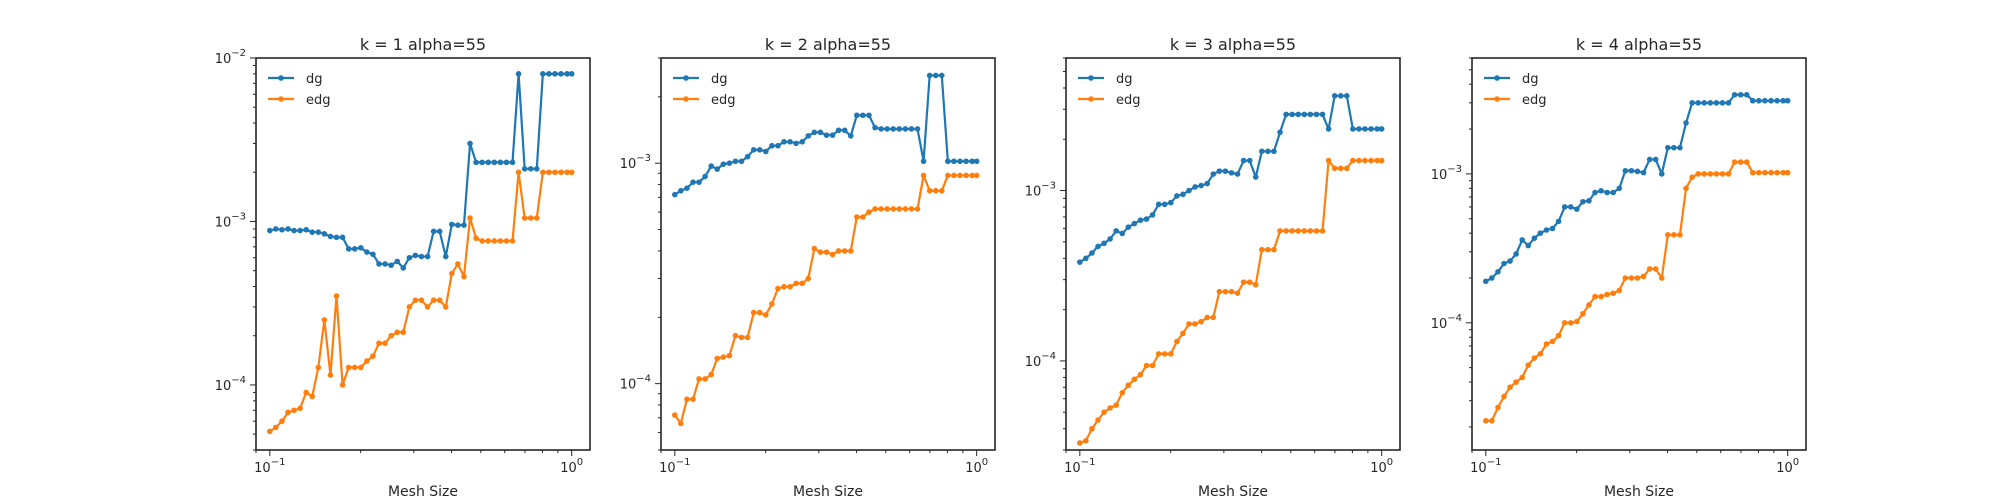  What do you see at coordinates (1787, 466) in the screenshot?
I see `x-tick-label-3-1: 100` at bounding box center [1787, 466].